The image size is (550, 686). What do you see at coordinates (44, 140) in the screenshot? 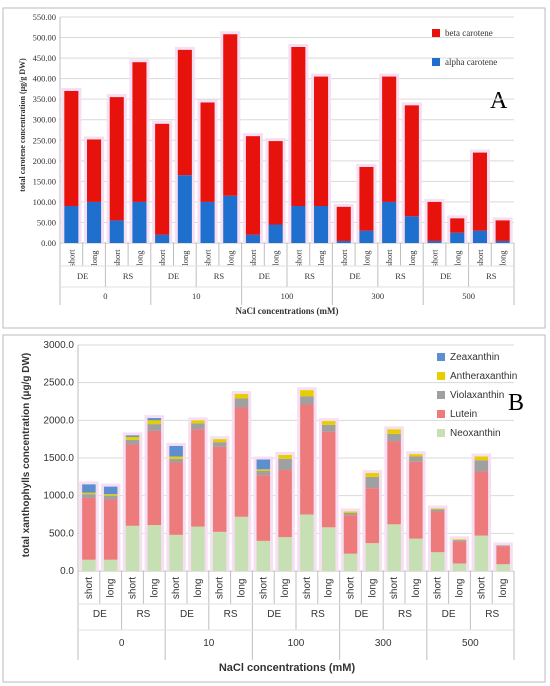
I see `y-tick-label: 250.00` at bounding box center [44, 140].